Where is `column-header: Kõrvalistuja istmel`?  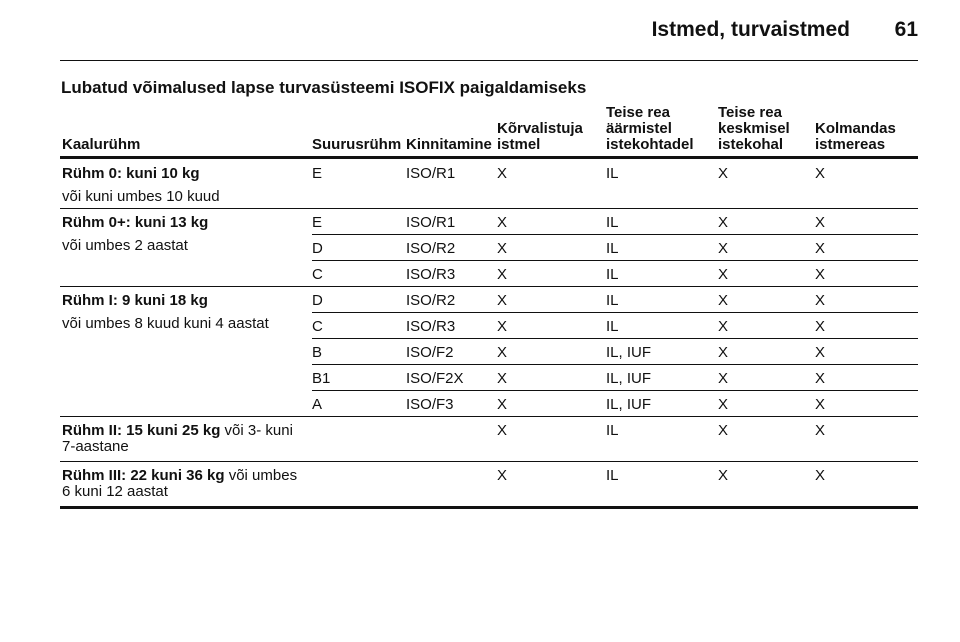
column-header: Kõrvalistuja istmel is located at coordinates (540, 136).